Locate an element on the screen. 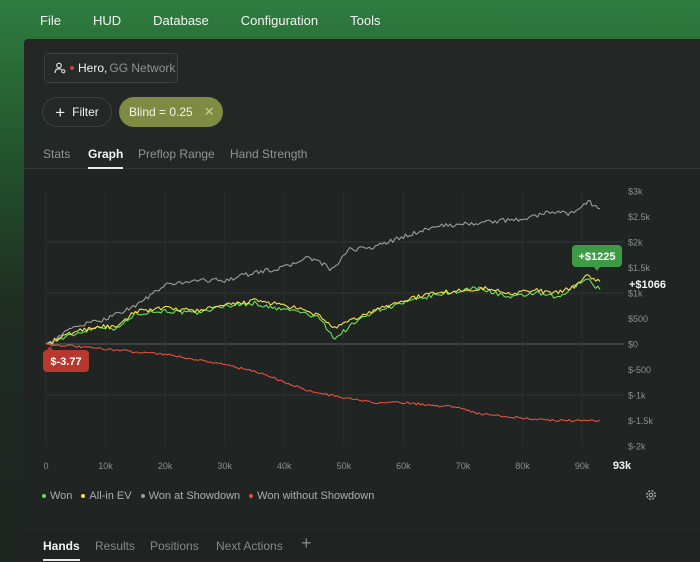  bottom-tabs: Hands Results Positions Next Actions + is located at coordinates (362, 546).